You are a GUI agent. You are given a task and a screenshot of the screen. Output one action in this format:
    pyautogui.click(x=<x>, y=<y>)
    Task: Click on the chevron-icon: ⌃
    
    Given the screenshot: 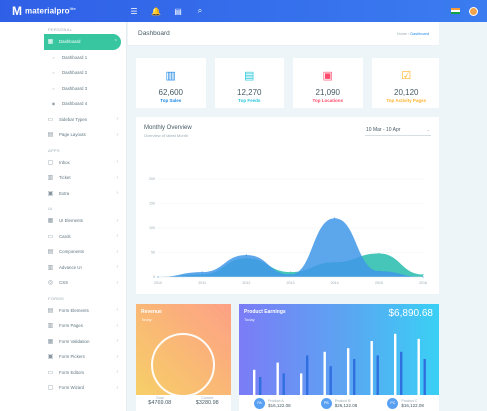 What is the action you would take?
    pyautogui.click(x=115, y=41)
    